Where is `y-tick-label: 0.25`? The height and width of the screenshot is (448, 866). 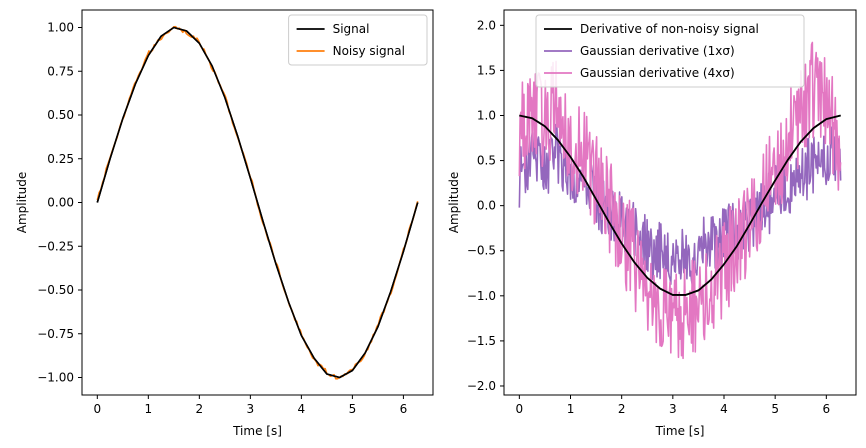
y-tick-label: 0.25 is located at coordinates (60, 159).